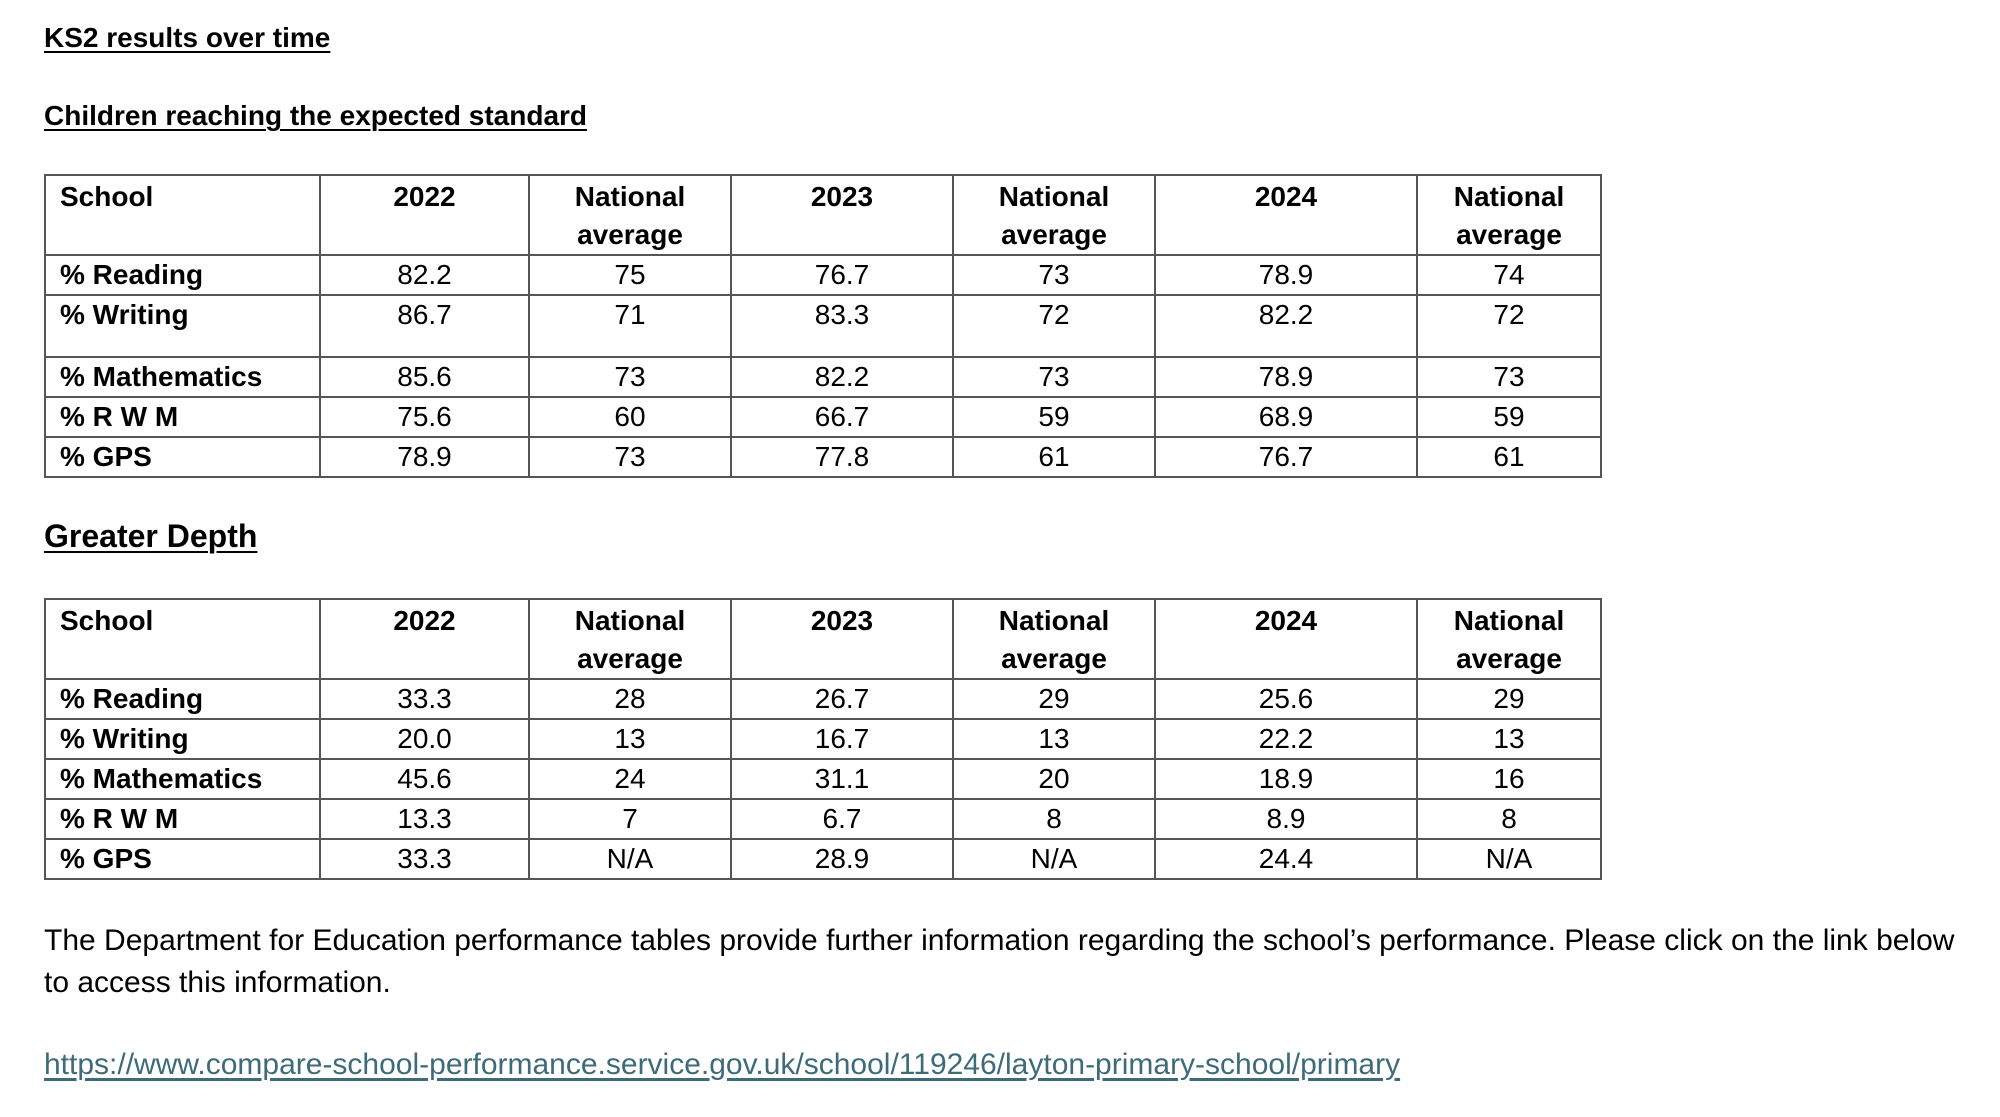  I want to click on table-row: % GPS 78.9 73 77.8 61 76.7 61, so click(823, 457).